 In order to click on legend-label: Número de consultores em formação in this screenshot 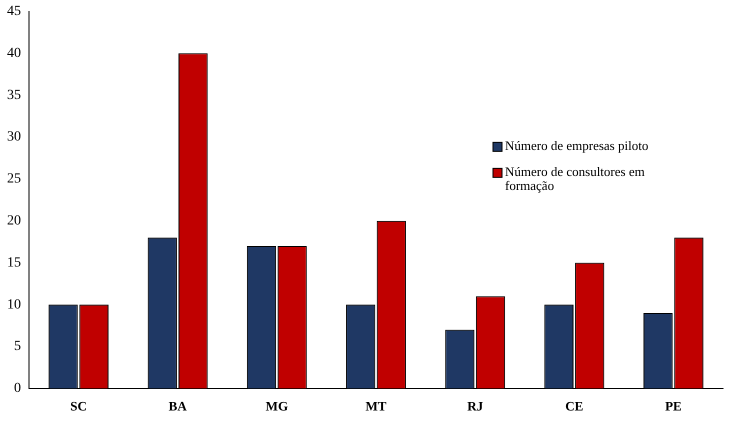, I will do `click(575, 178)`.